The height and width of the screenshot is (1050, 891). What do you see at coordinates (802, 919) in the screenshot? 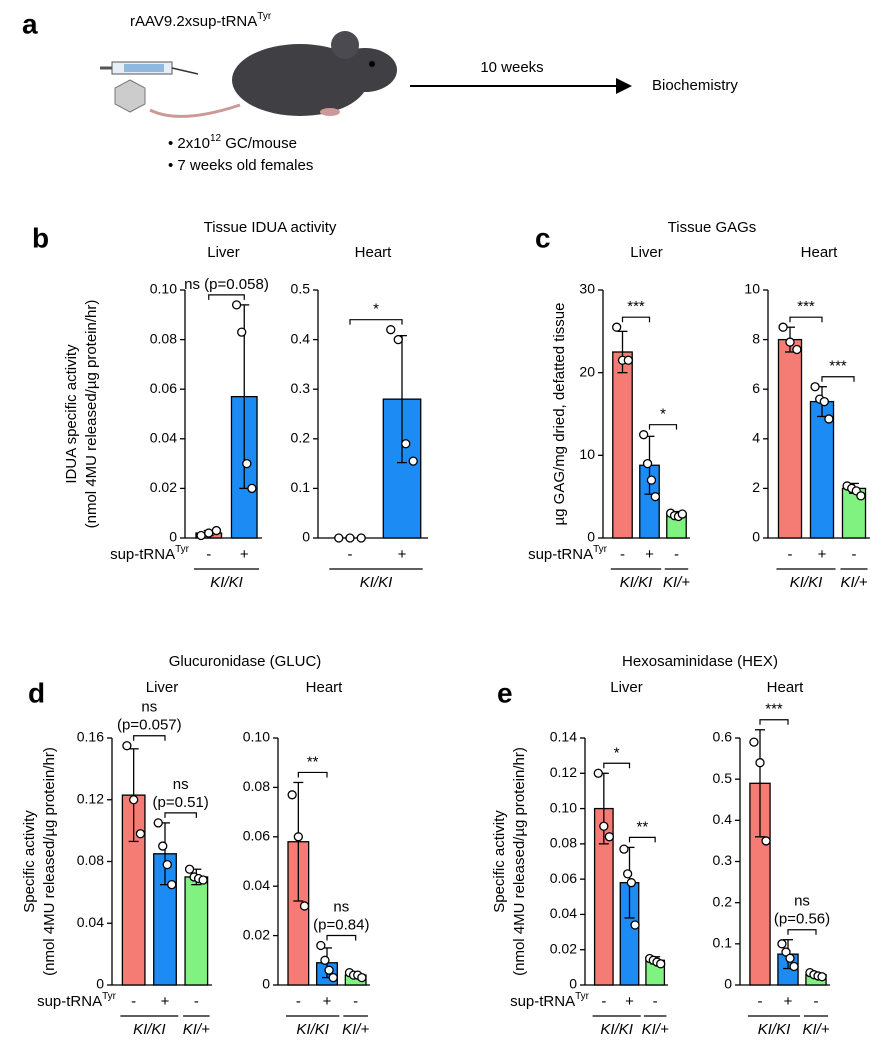
I see `significance-label: (p=0.56)` at bounding box center [802, 919].